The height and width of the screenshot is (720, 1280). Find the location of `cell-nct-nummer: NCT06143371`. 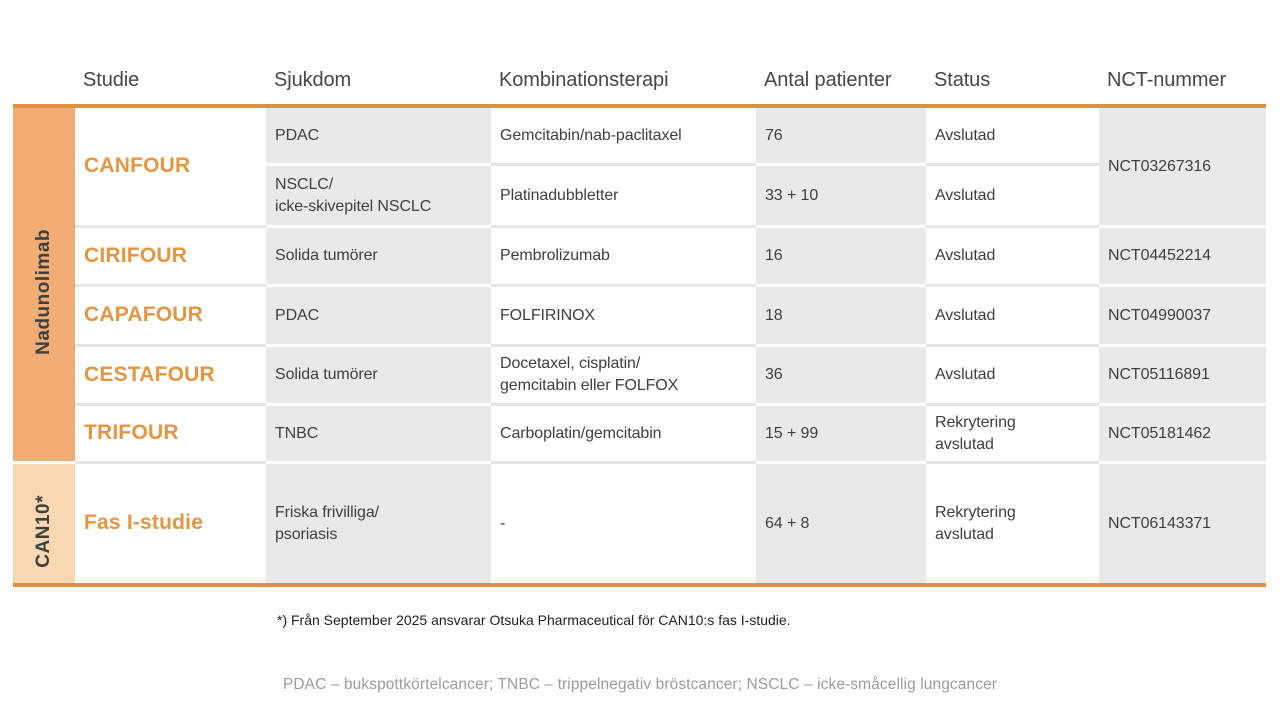

cell-nct-nummer: NCT06143371 is located at coordinates (1182, 523).